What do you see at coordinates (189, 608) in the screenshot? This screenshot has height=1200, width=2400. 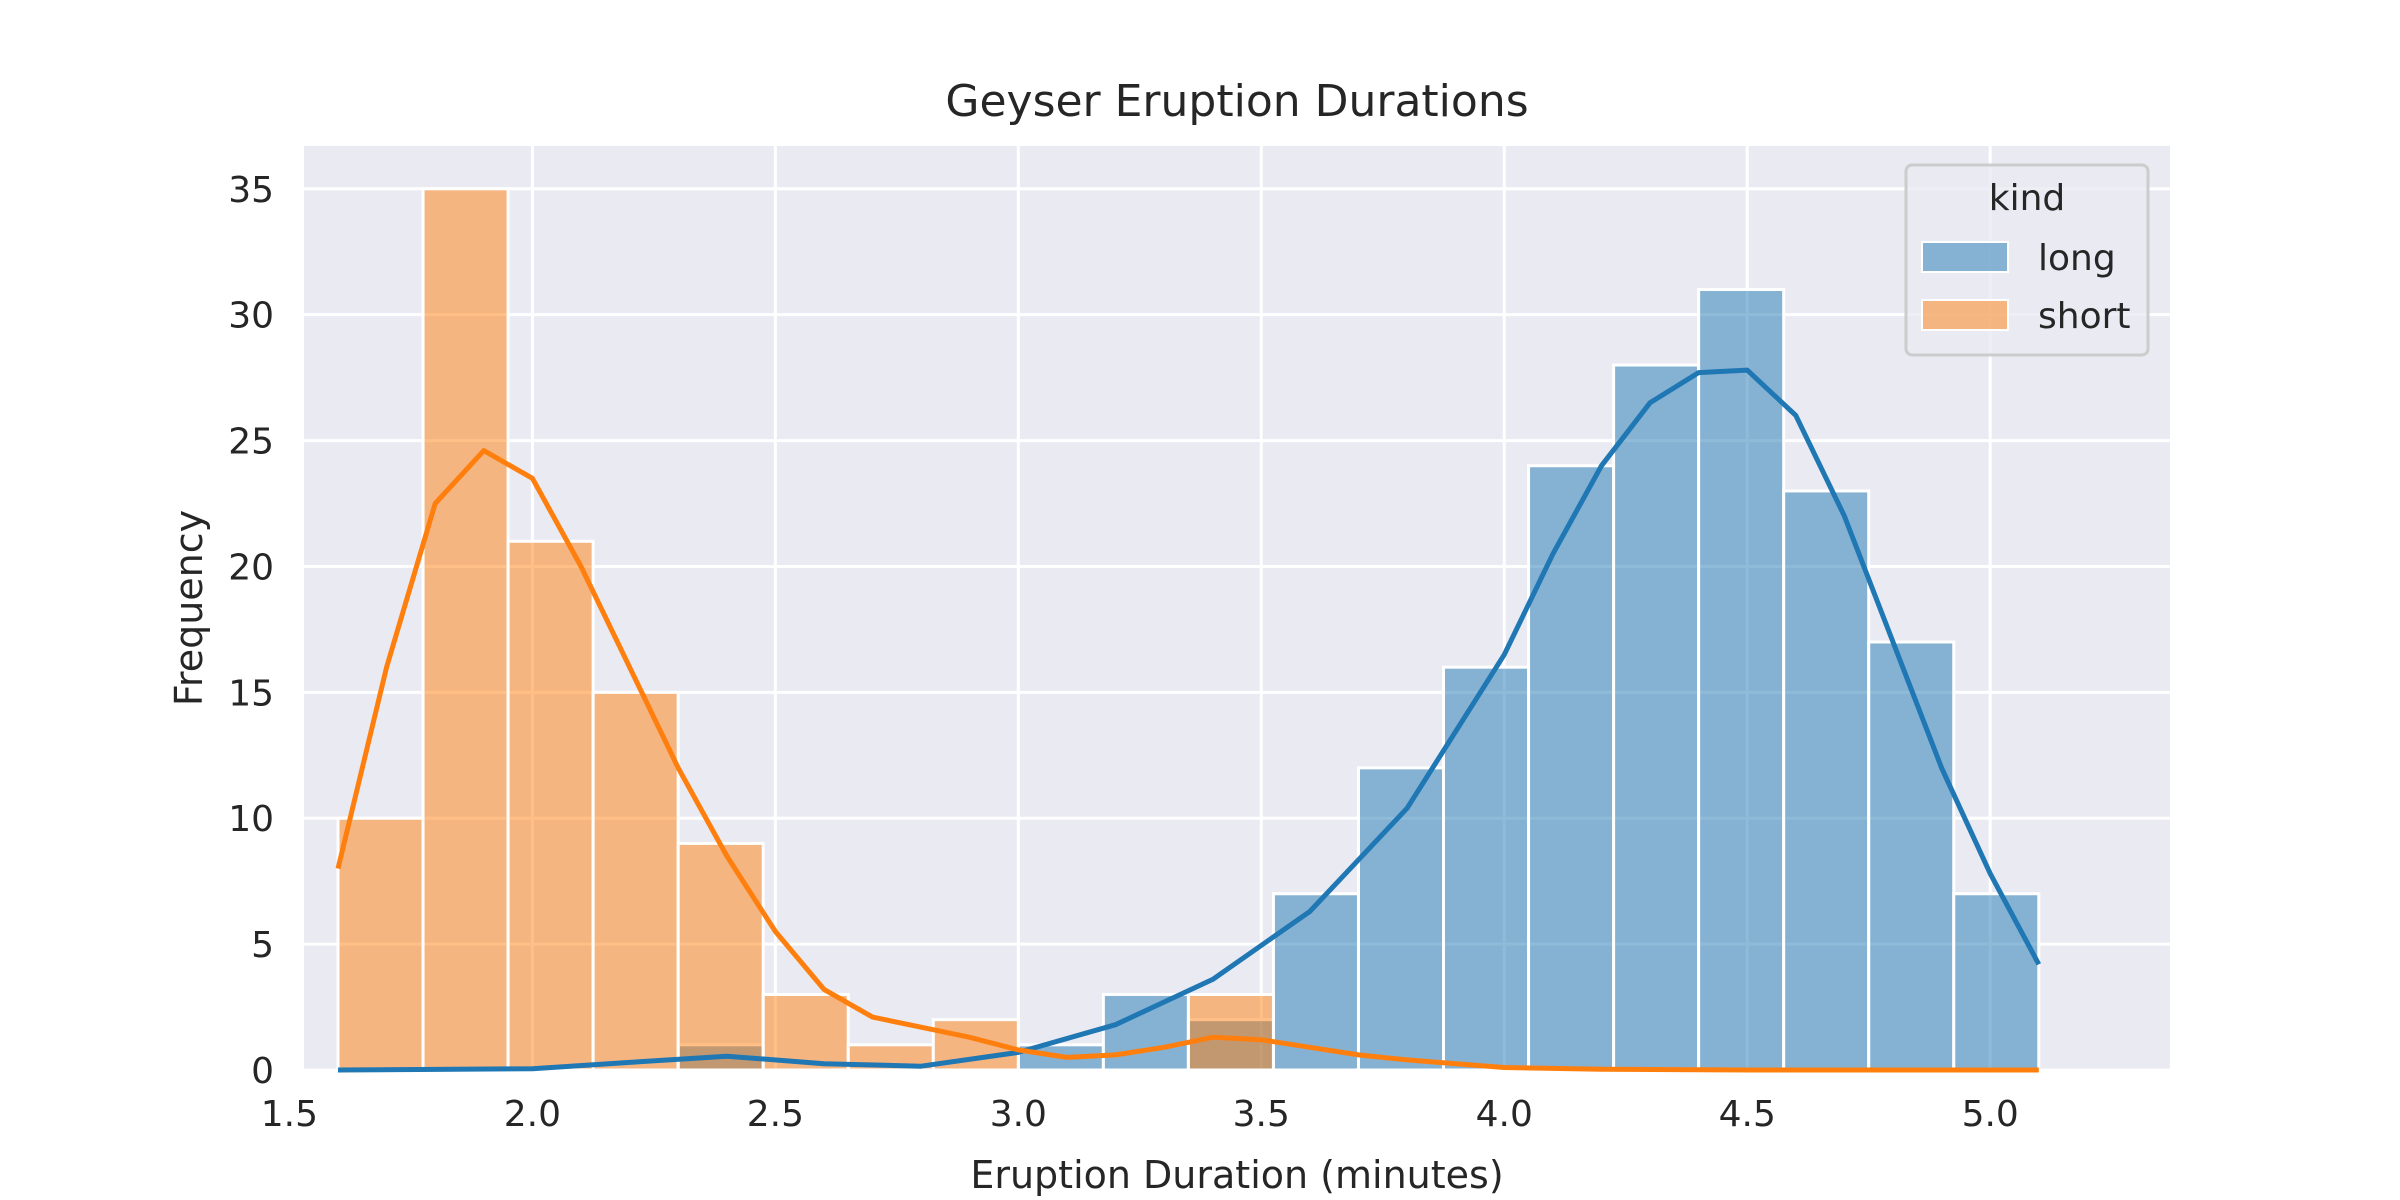 I see `y-axis-label: Frequency` at bounding box center [189, 608].